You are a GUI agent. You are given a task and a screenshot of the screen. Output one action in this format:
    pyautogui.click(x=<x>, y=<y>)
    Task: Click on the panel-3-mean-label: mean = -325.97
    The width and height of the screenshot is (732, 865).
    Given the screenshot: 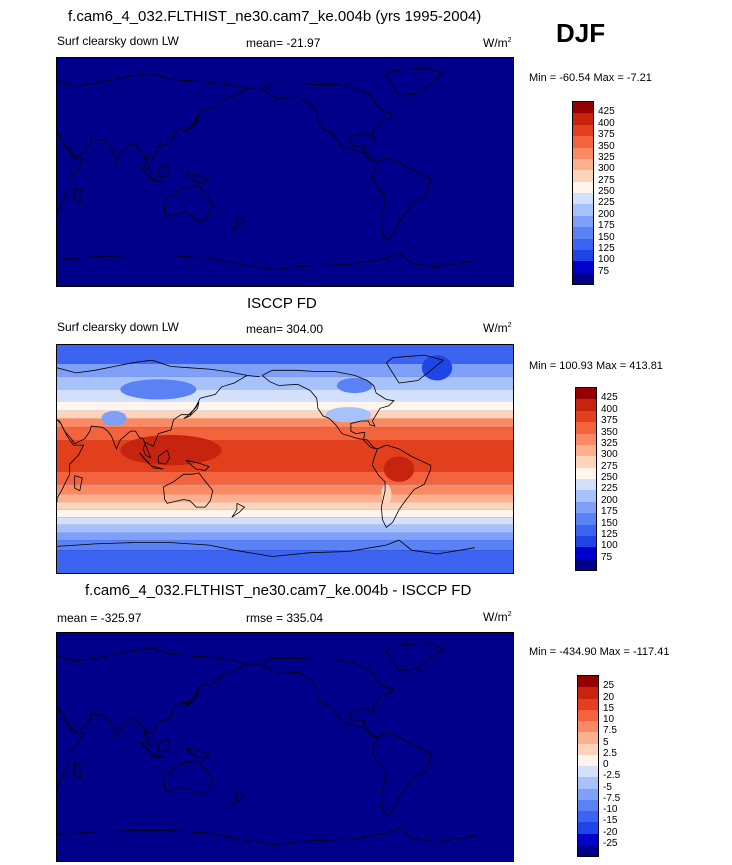 What is the action you would take?
    pyautogui.click(x=99, y=618)
    